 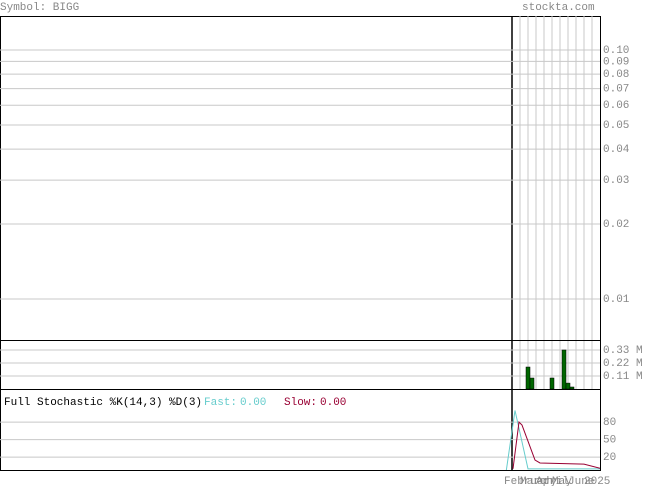 I want to click on y-tick-label: 0.33 M, so click(x=623, y=351).